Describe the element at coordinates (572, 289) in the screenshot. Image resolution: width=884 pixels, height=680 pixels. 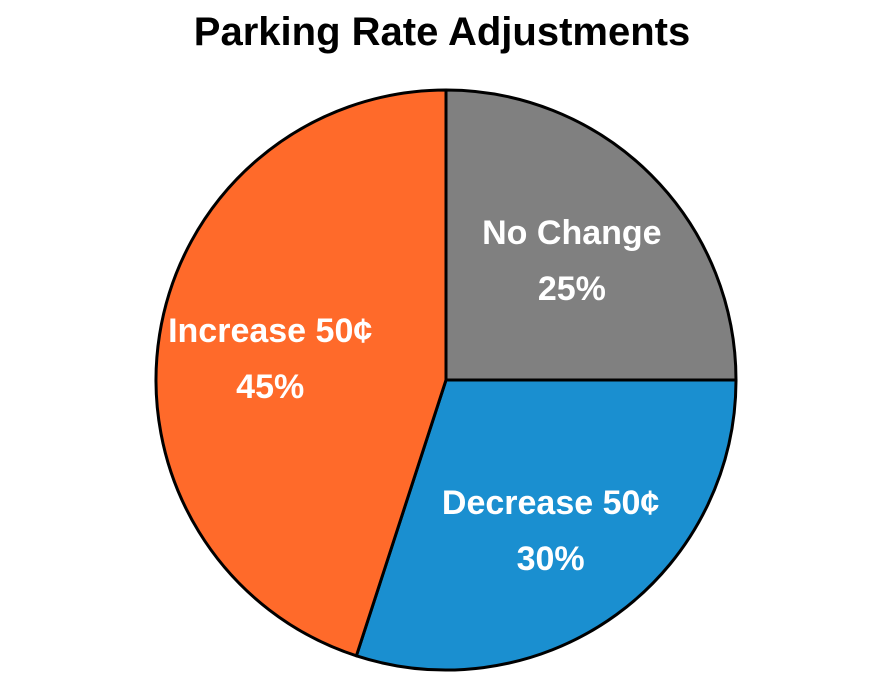
I see `pie-slice-value-0: 25%` at that location.